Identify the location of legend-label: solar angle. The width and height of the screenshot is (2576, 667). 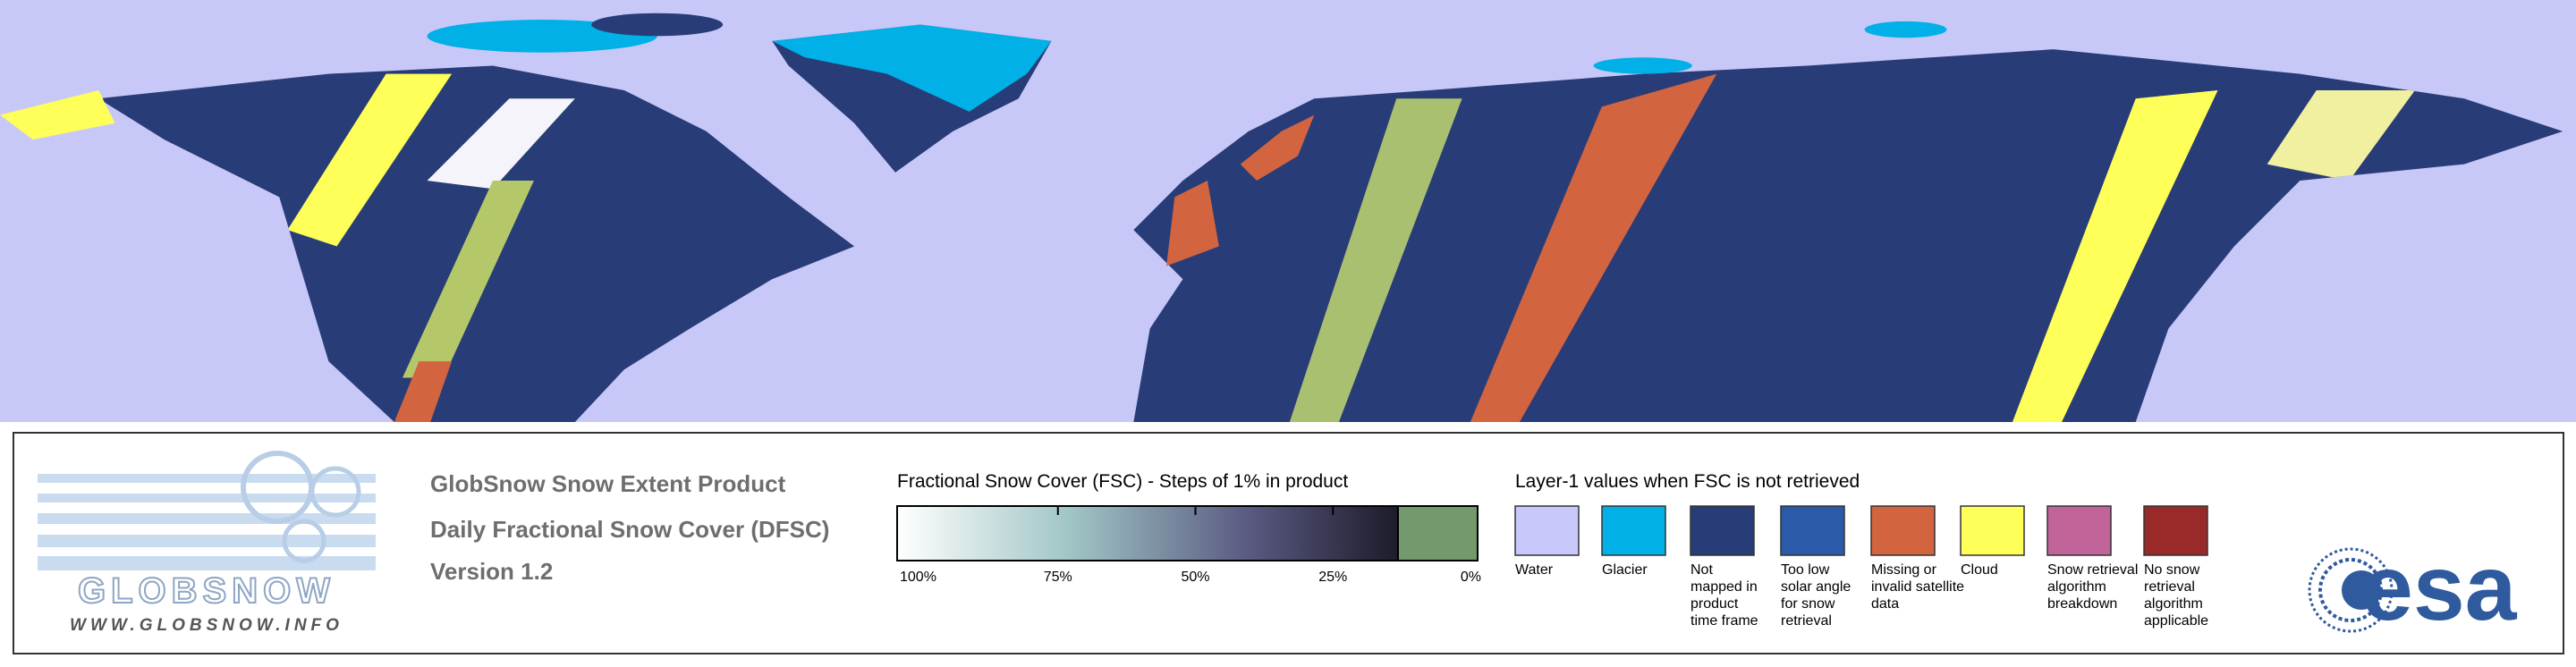
(1816, 587).